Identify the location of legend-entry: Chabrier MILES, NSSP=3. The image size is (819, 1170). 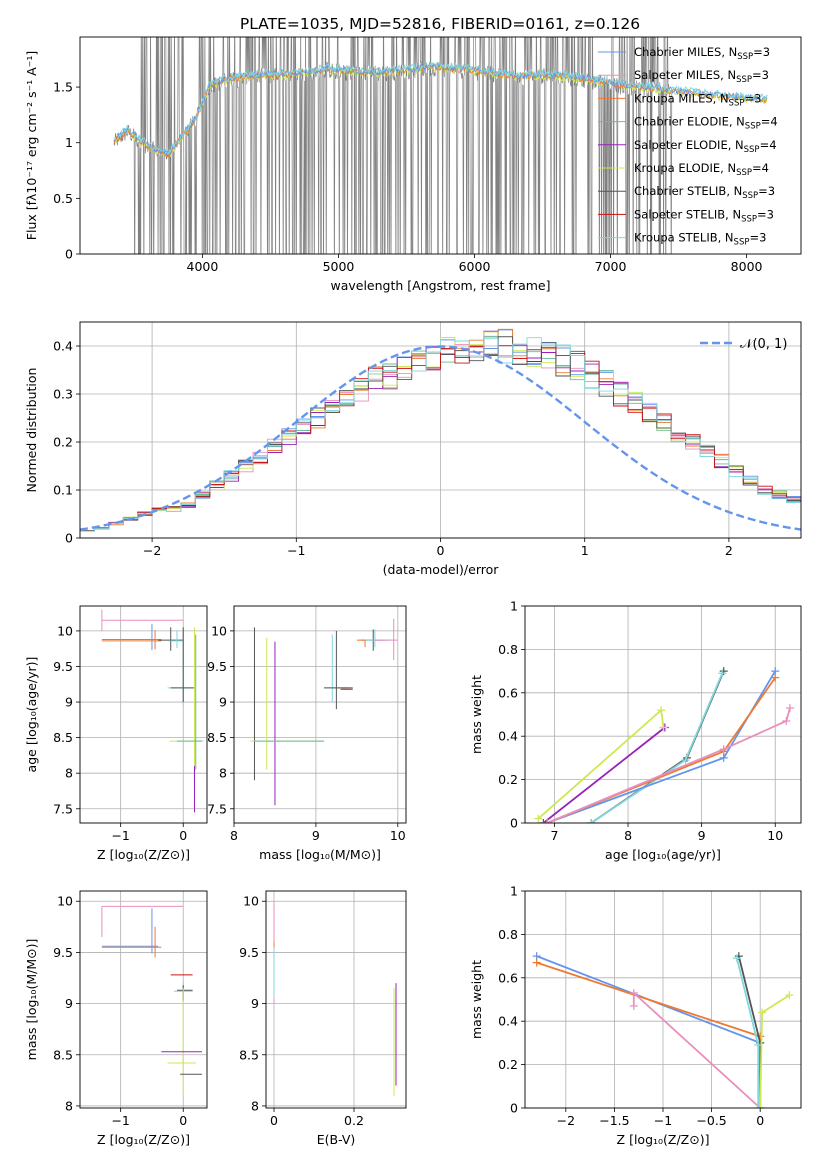
(702, 53).